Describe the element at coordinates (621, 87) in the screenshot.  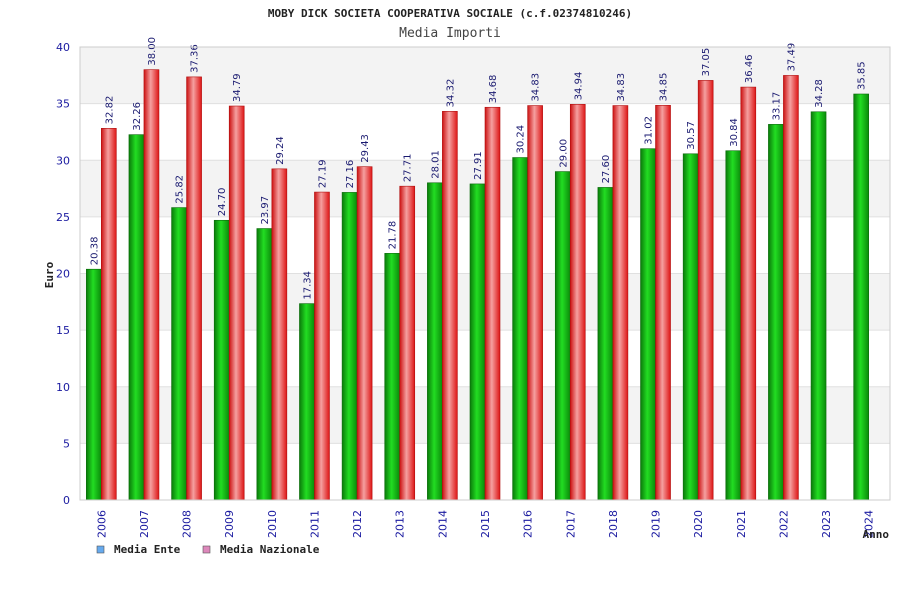
I see `data-label-media-nazionale-2018: 34.83` at that location.